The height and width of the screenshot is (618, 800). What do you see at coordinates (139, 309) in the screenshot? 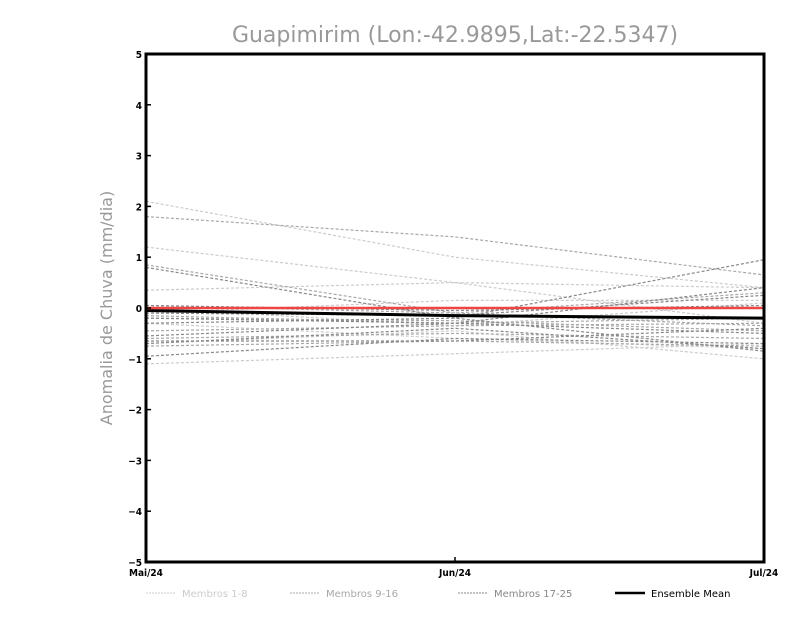
I see `y-tick-label: 0` at bounding box center [139, 309].